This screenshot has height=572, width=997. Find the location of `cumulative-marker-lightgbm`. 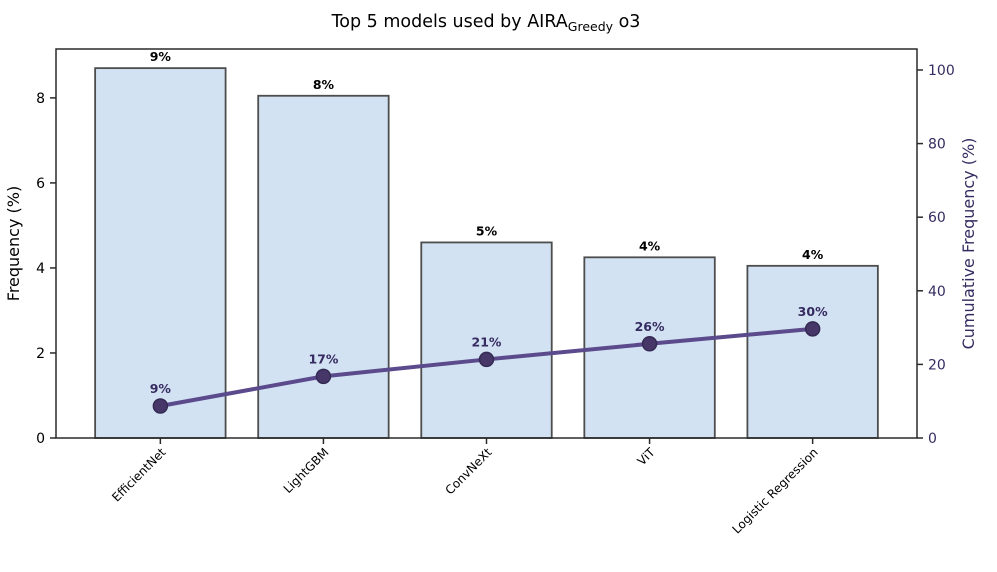

cumulative-marker-lightgbm is located at coordinates (323, 376).